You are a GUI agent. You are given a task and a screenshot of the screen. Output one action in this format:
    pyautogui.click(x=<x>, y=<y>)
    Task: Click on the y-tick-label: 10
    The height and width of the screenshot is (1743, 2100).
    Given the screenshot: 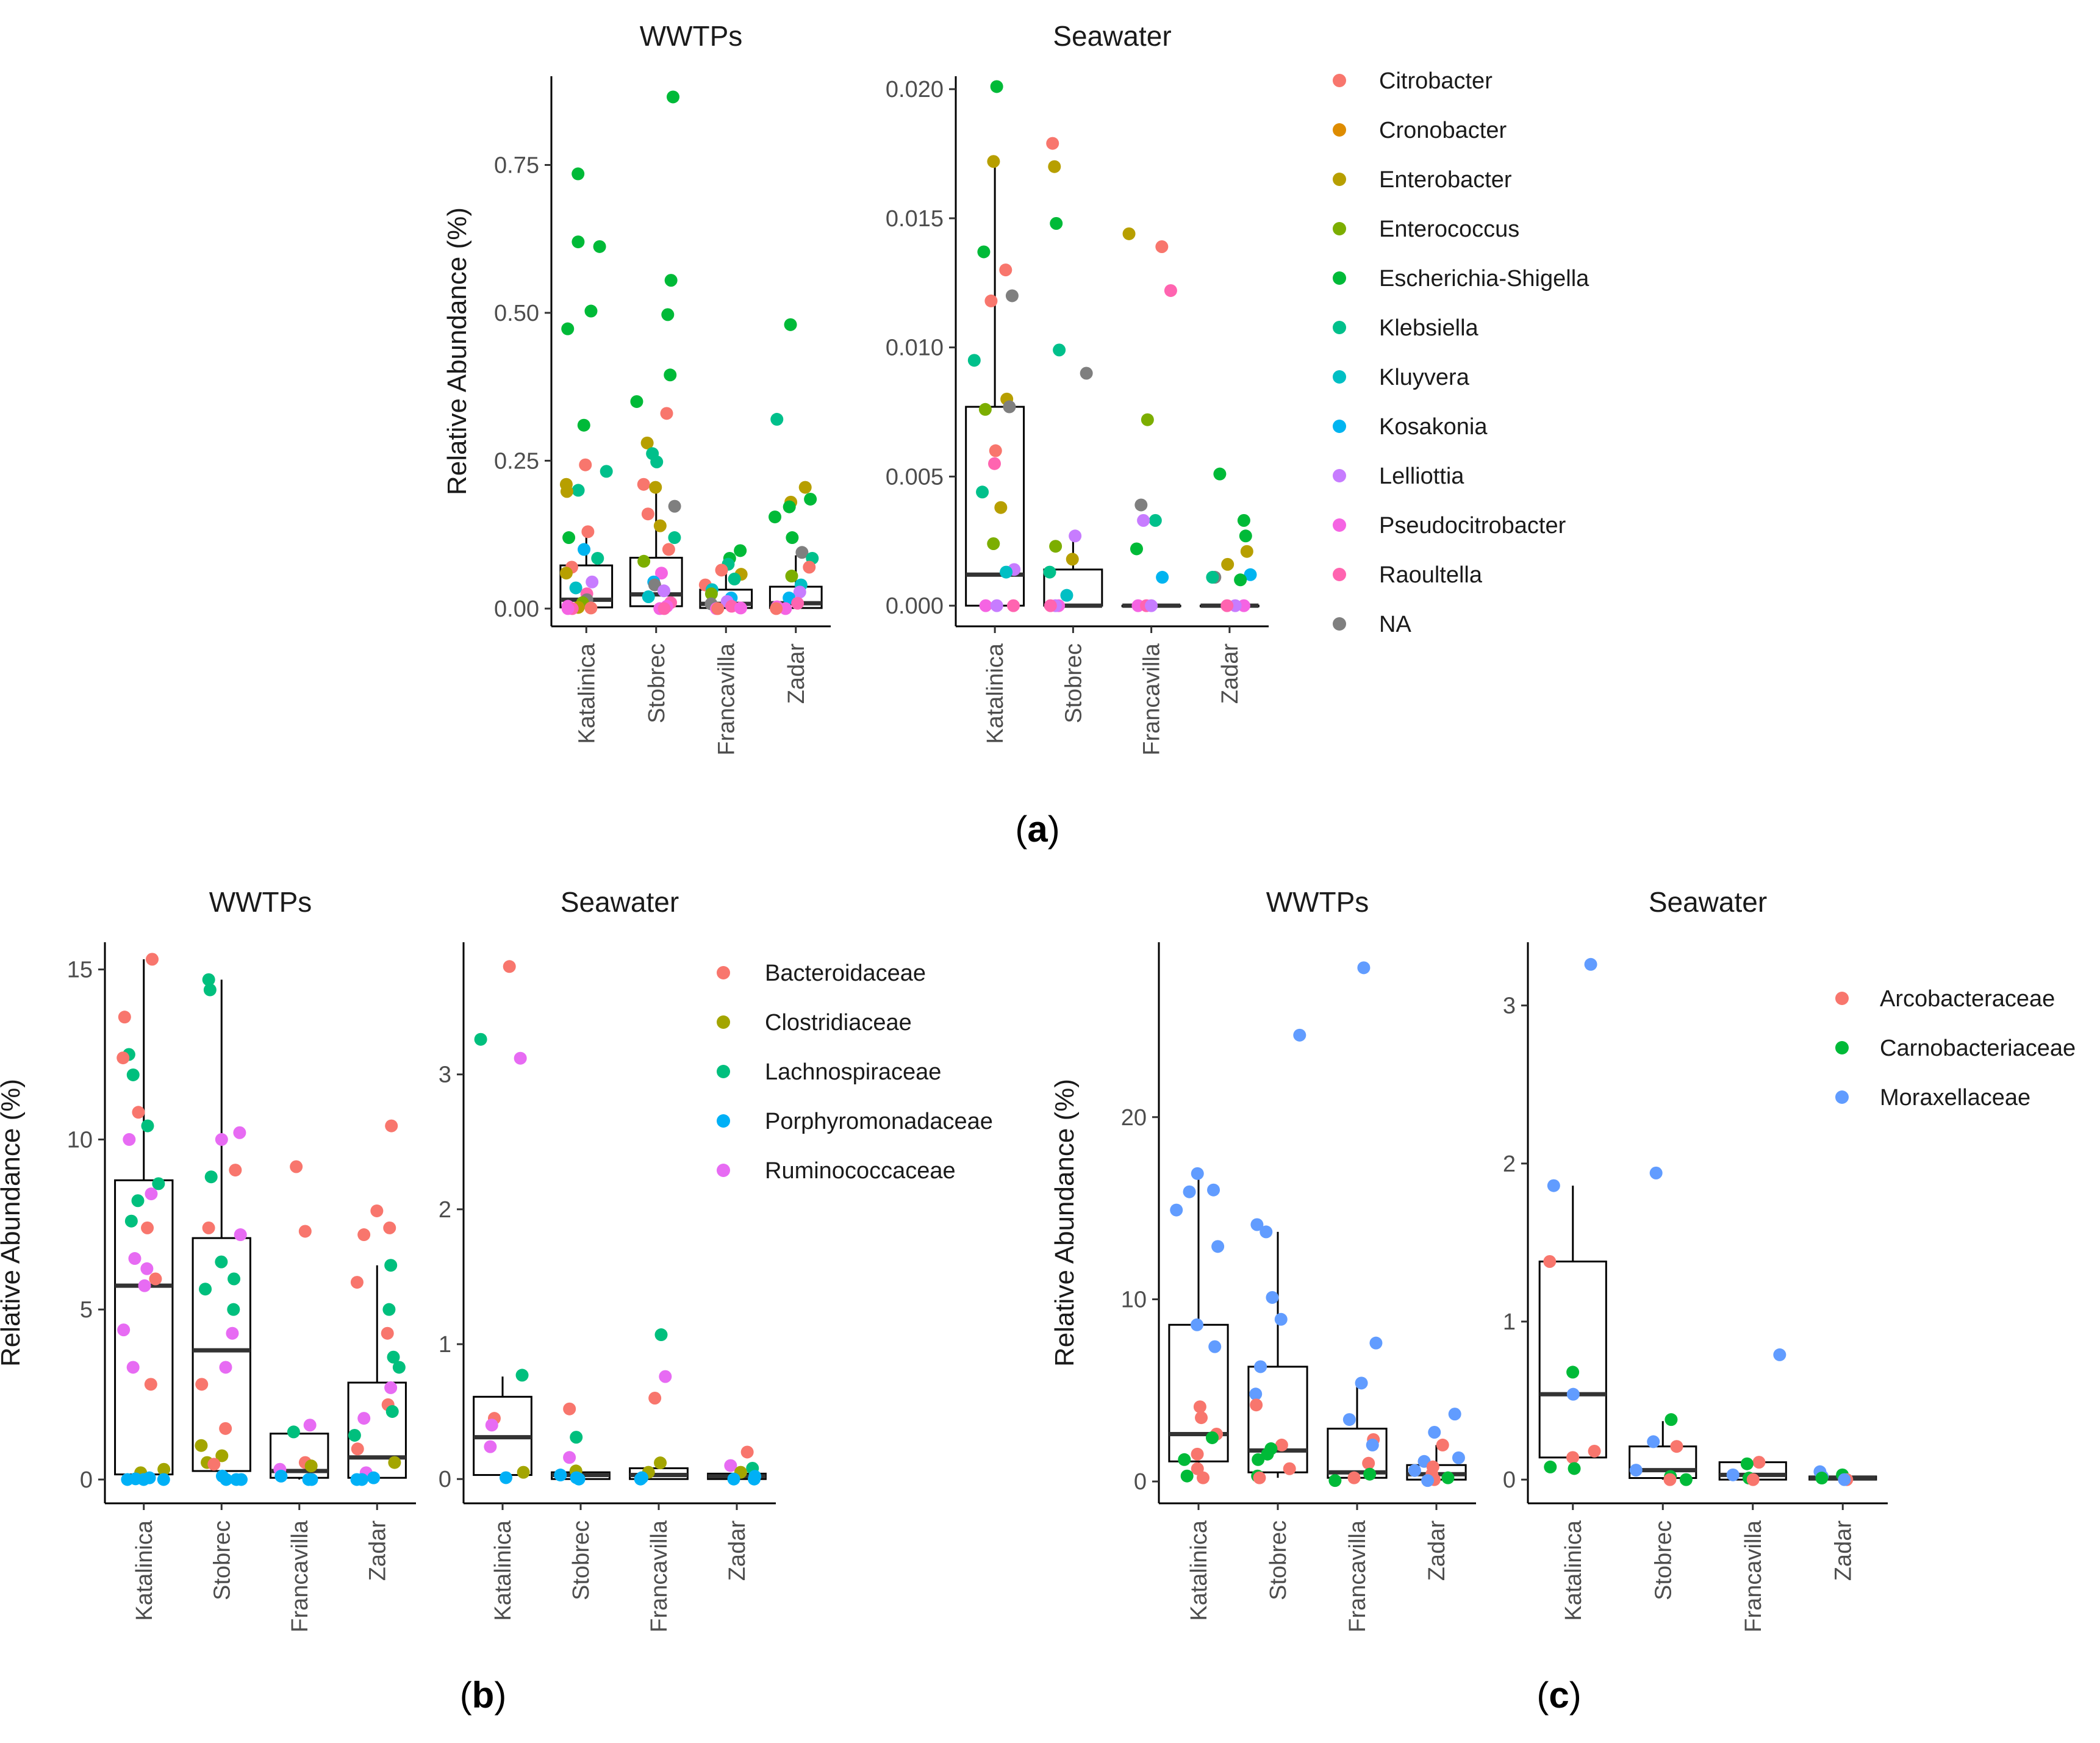 What is the action you would take?
    pyautogui.click(x=1134, y=1299)
    